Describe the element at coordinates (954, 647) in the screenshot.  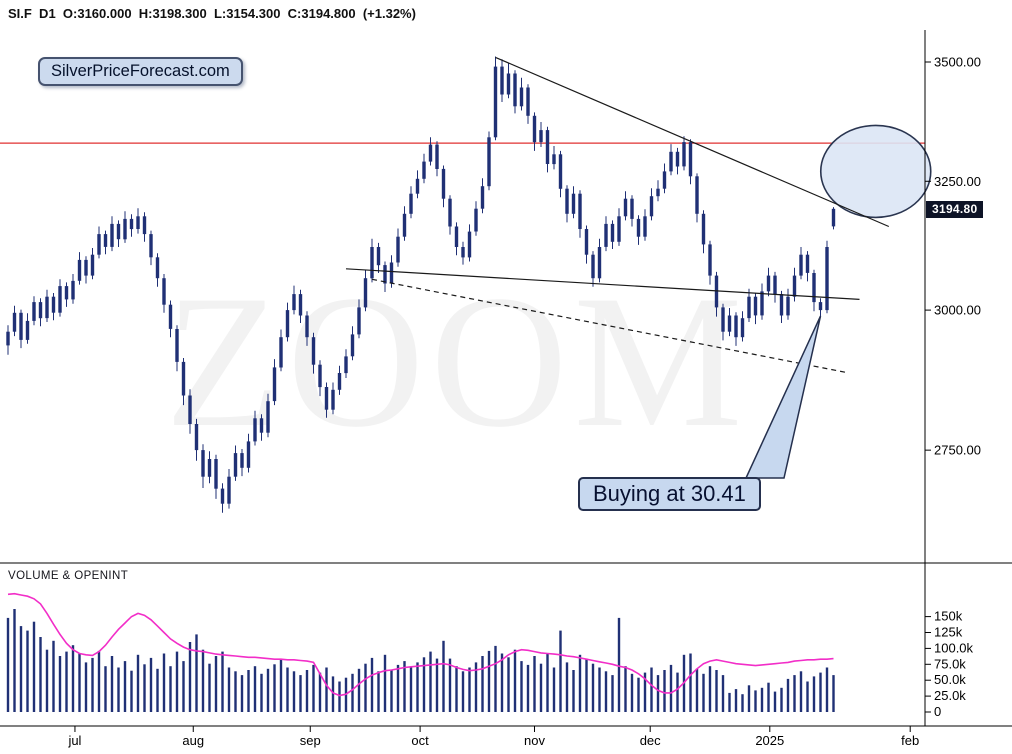
I see `svg-text: 100.0k` at that location.